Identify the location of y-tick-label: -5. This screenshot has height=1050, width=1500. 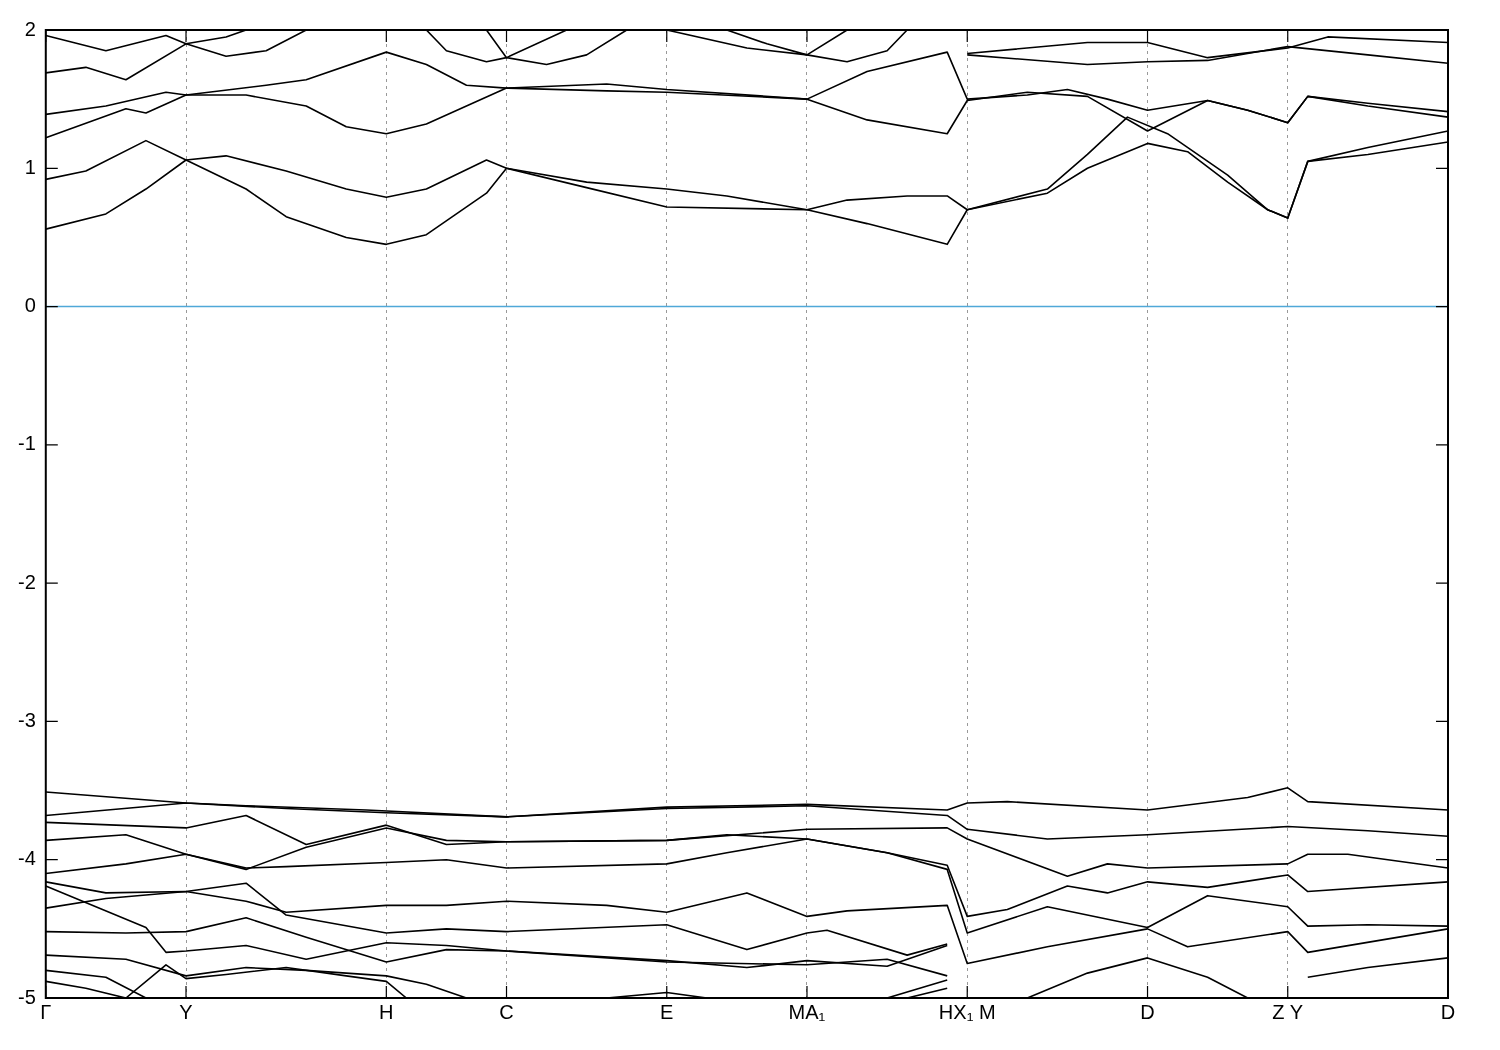
(26, 996).